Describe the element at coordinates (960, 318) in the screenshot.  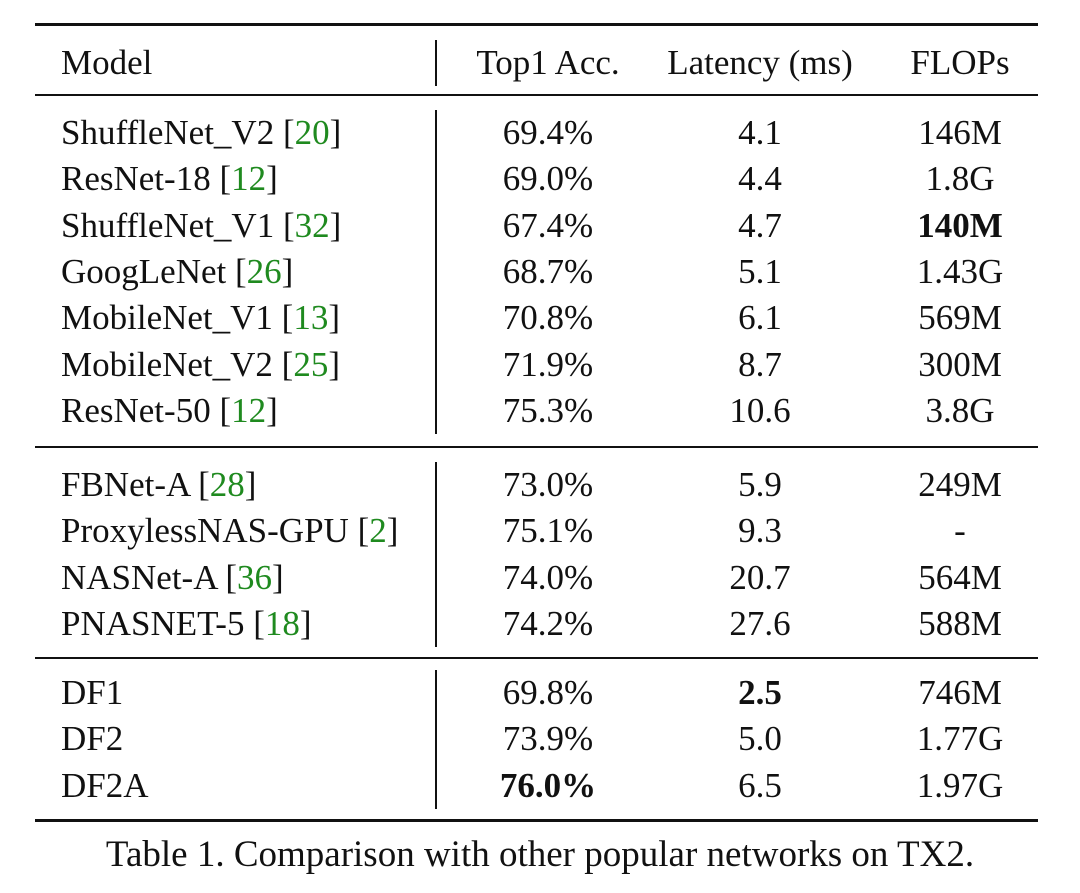
I see `cell-flops: 569M` at that location.